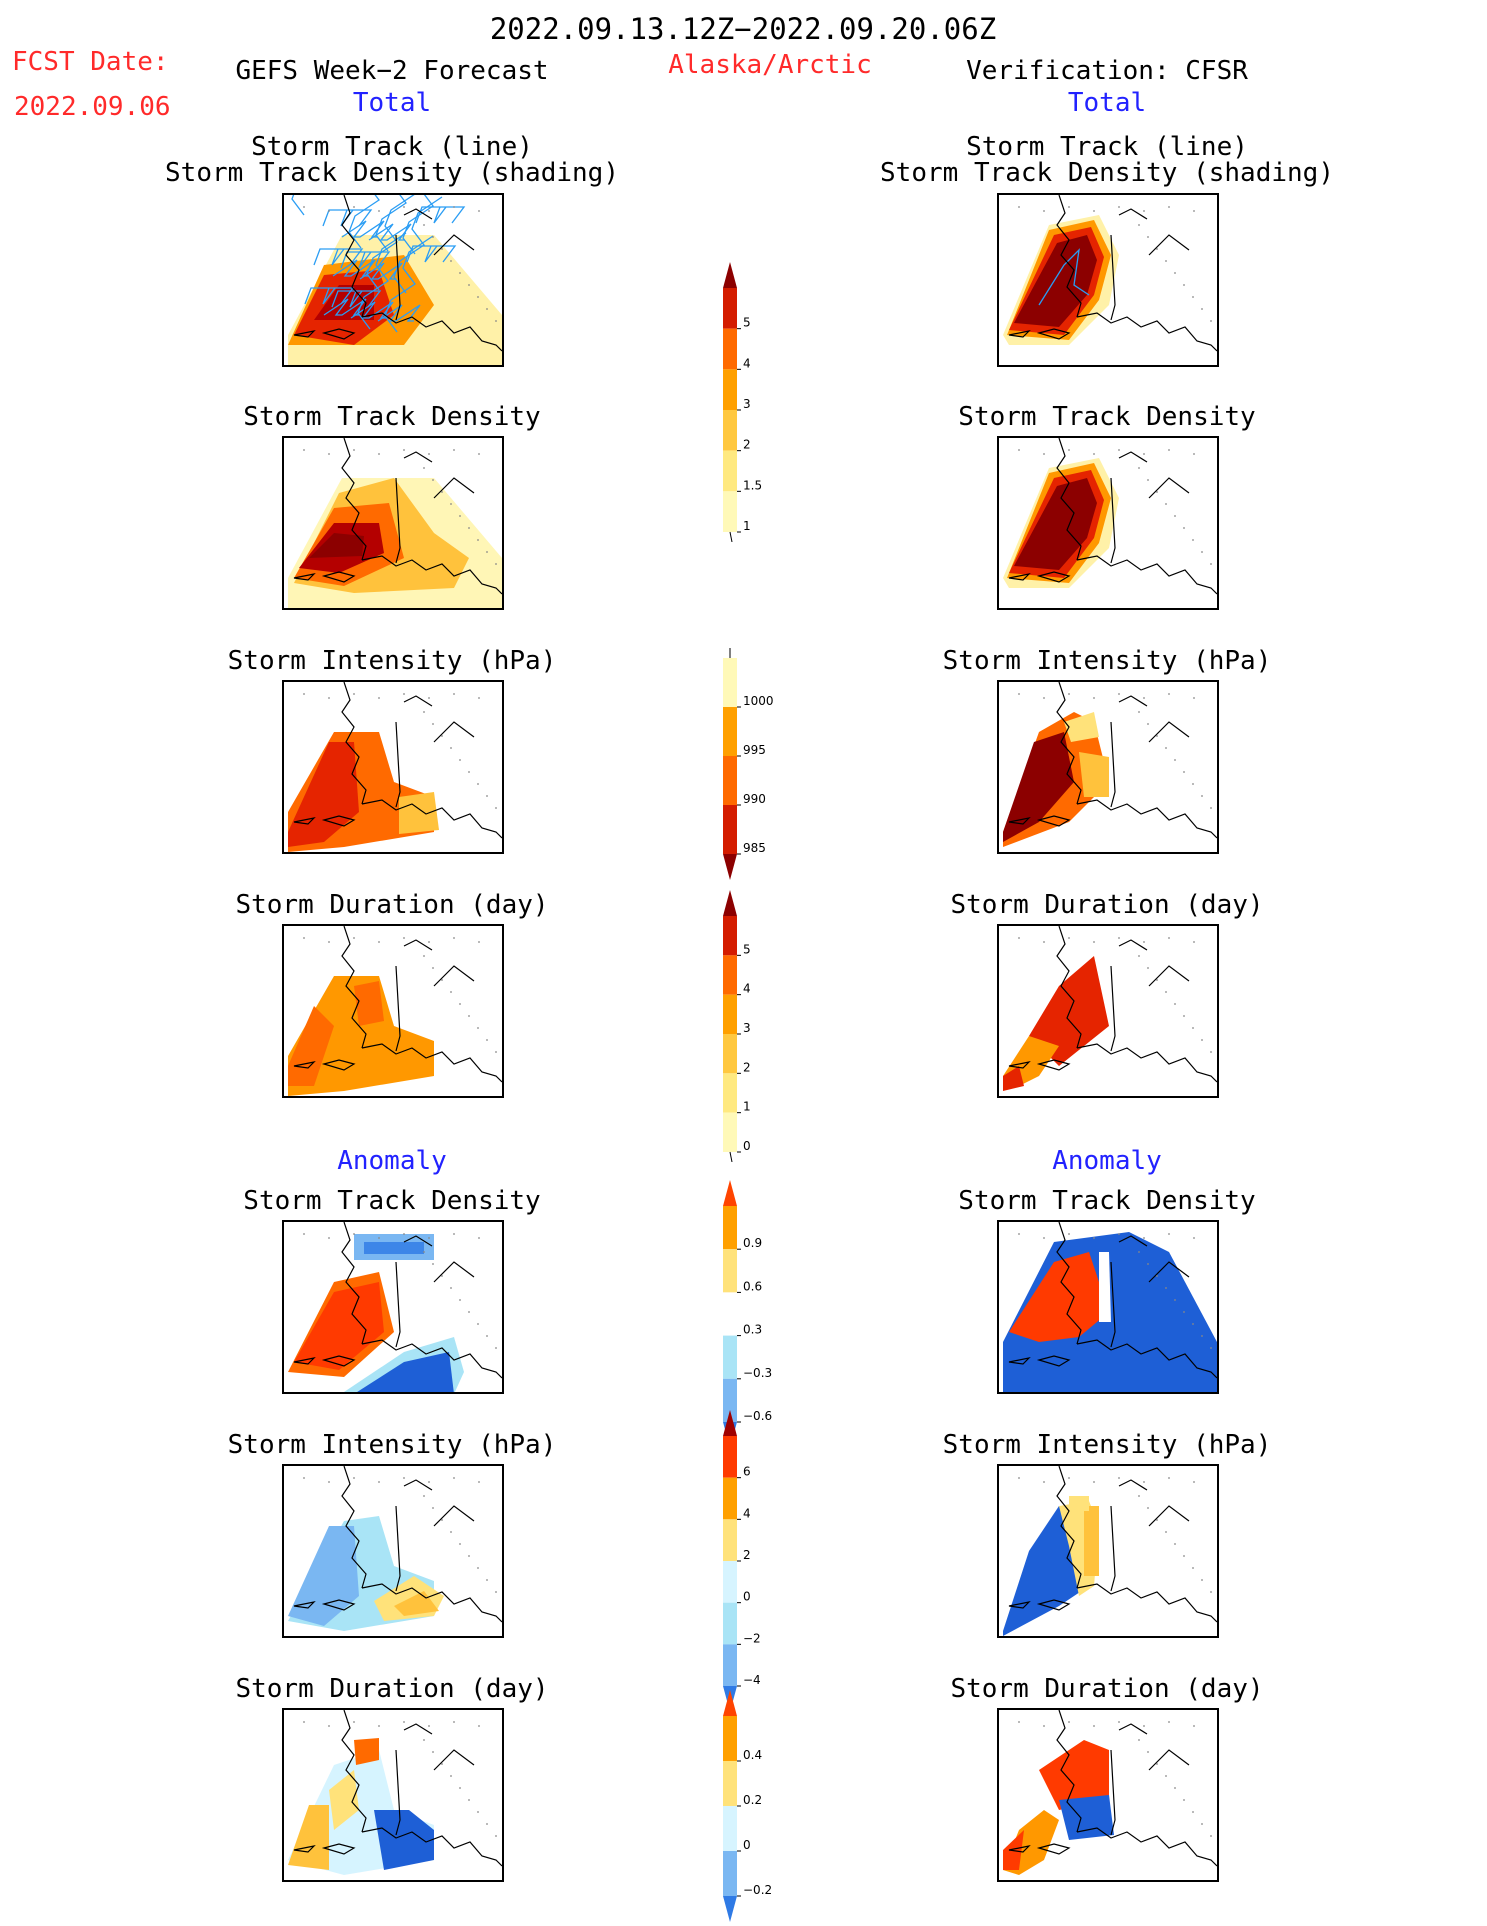 Image resolution: width=1487 pixels, height=1926 pixels. What do you see at coordinates (392, 71) in the screenshot?
I see `left-column-title: GEFS Week−2 Forecast` at bounding box center [392, 71].